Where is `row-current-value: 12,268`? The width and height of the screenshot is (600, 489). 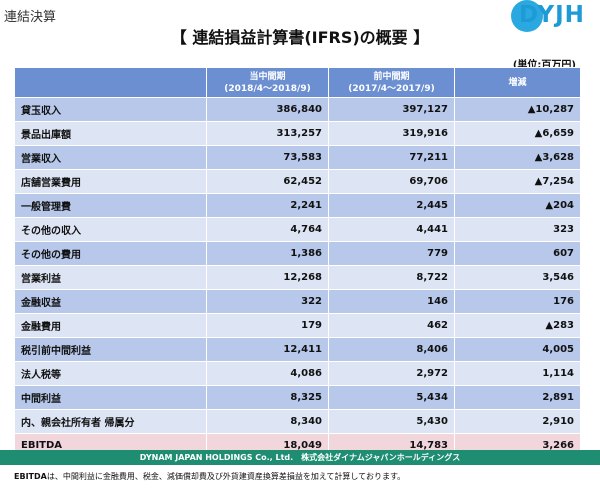 row-current-value: 12,268 is located at coordinates (267, 277).